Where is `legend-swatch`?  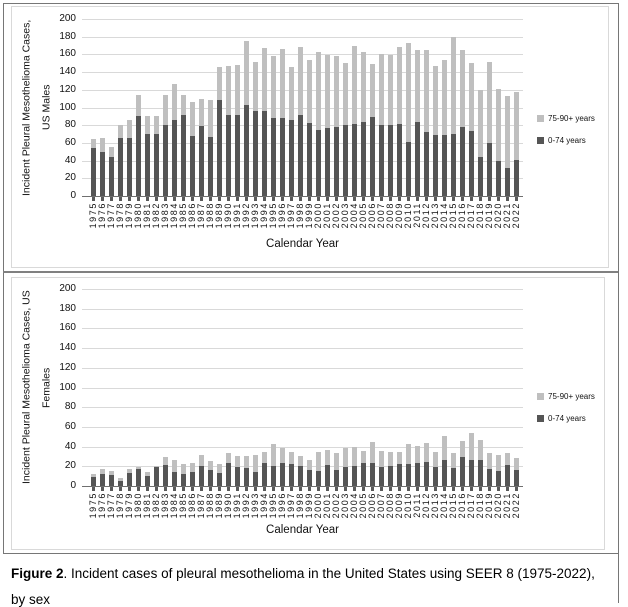 legend-swatch is located at coordinates (540, 418).